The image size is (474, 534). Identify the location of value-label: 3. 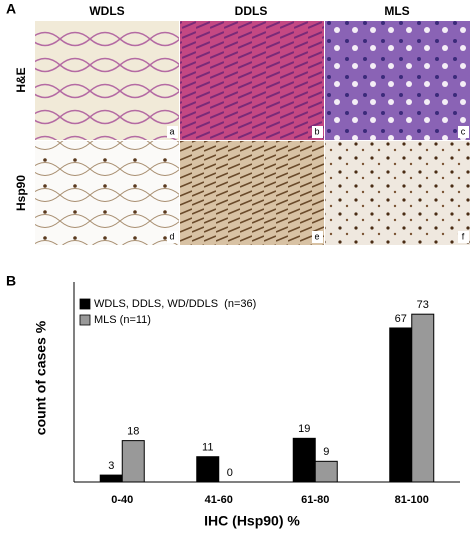
(111, 466).